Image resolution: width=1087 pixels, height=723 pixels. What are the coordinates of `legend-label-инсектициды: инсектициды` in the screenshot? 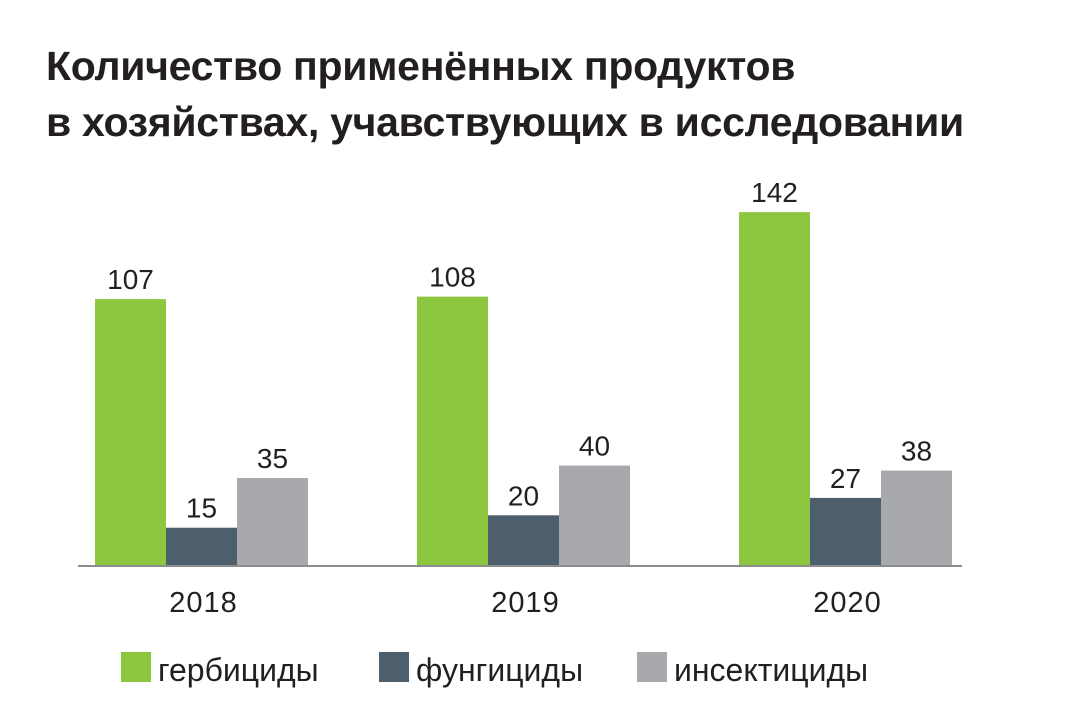 It's located at (771, 670).